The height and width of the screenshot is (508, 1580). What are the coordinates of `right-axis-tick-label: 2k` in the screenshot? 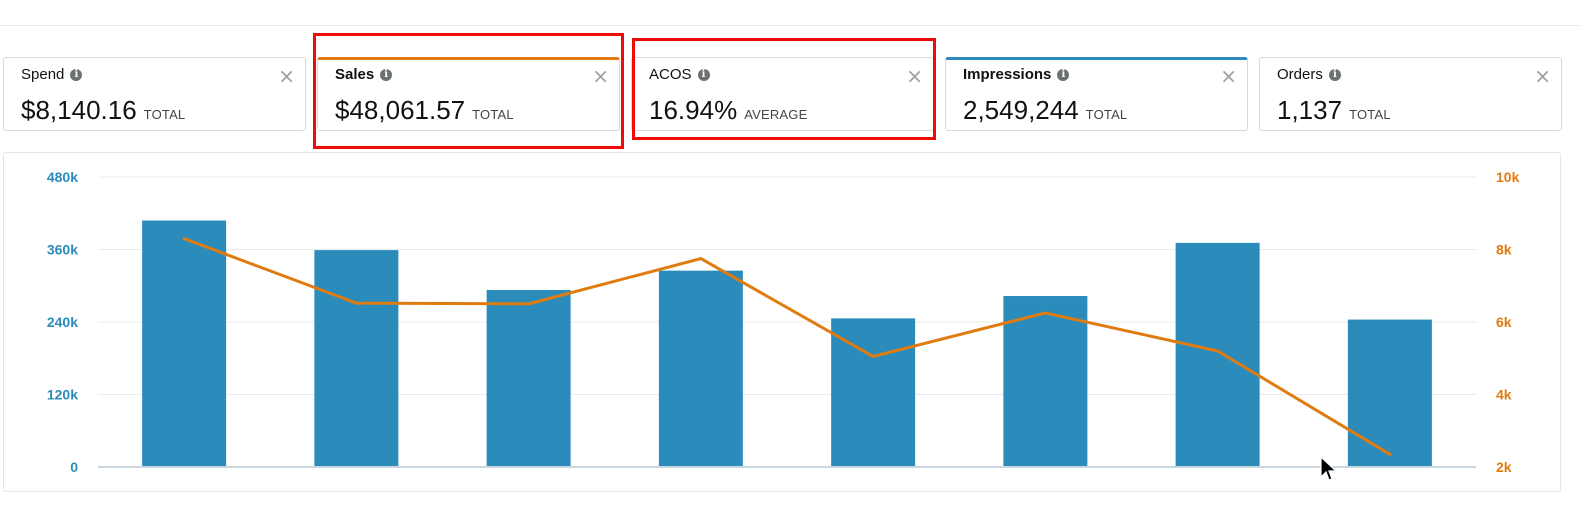 It's located at (1504, 467).